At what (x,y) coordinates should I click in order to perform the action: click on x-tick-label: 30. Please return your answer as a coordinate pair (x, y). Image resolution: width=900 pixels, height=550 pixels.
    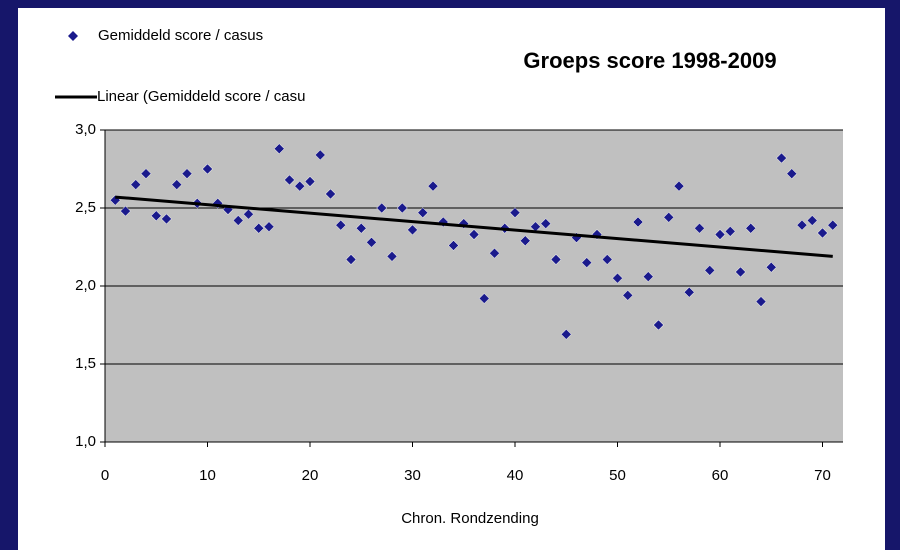
    Looking at the image, I should click on (412, 475).